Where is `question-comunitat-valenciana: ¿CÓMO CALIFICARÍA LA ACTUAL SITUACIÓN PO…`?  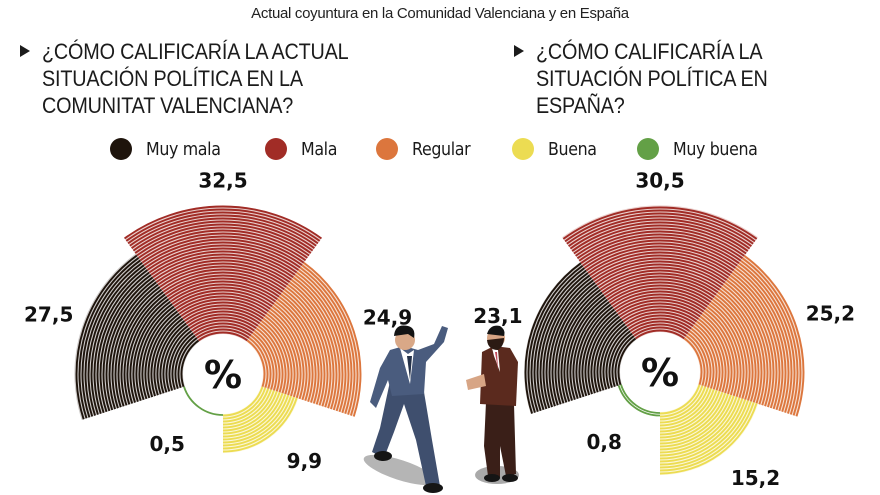
question-comunitat-valenciana: ¿CÓMO CALIFICARÍA LA ACTUAL SITUACIÓN PO… is located at coordinates (201, 78).